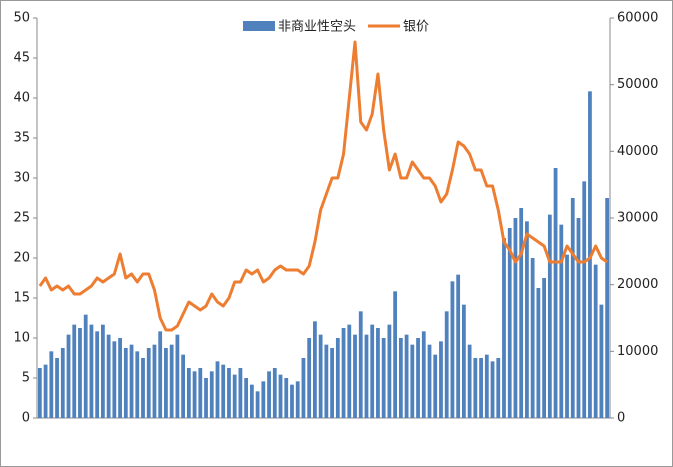 This screenshot has height=467, width=673. Describe the element at coordinates (637, 218) in the screenshot. I see `y2-tick-label: 30000` at that location.